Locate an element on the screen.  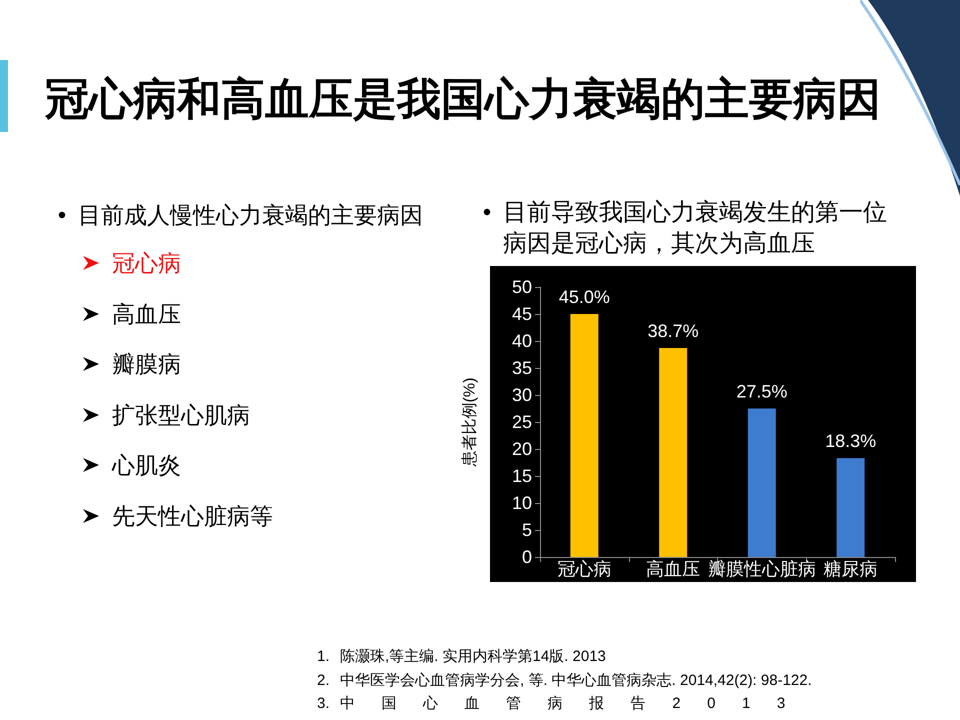
data-label: 38.7% is located at coordinates (673, 331).